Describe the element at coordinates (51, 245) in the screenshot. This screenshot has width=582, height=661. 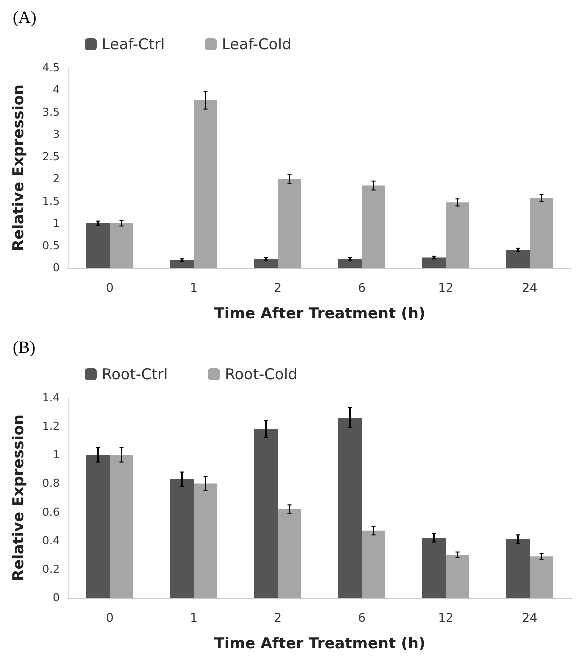
I see `y-tick-label: 0.5` at that location.